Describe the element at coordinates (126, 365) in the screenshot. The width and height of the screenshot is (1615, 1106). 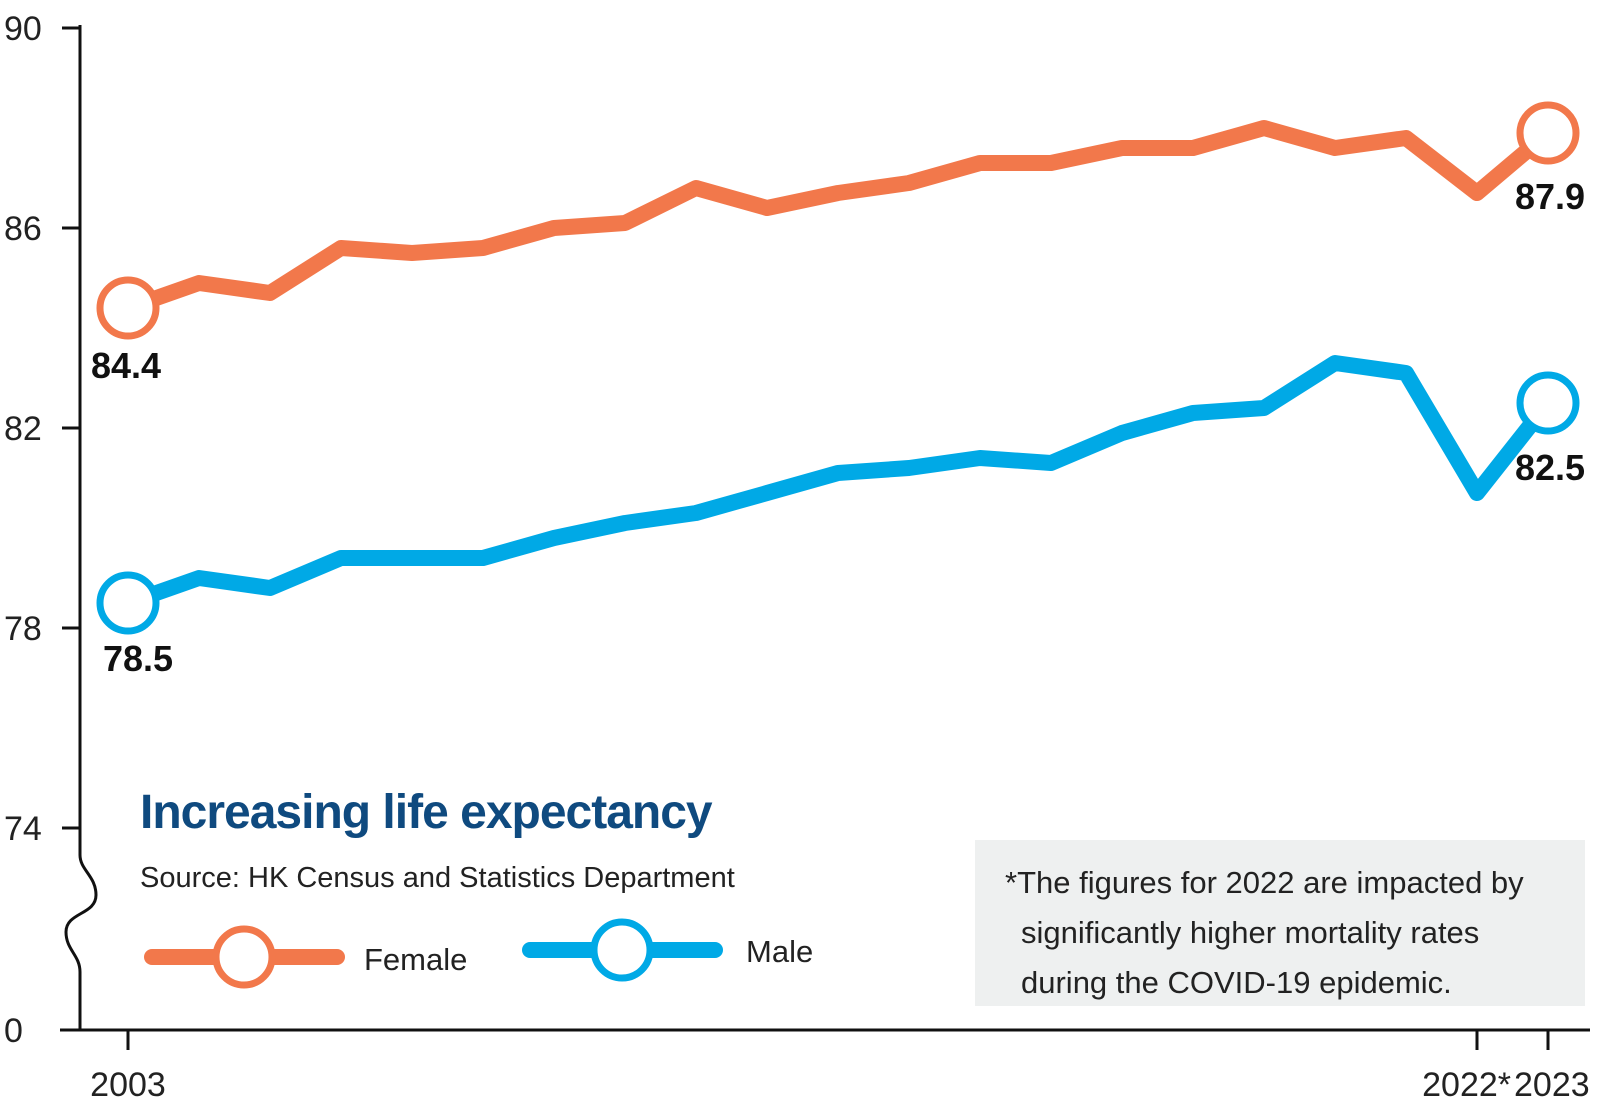
I see `female-start-value: 84.4` at that location.